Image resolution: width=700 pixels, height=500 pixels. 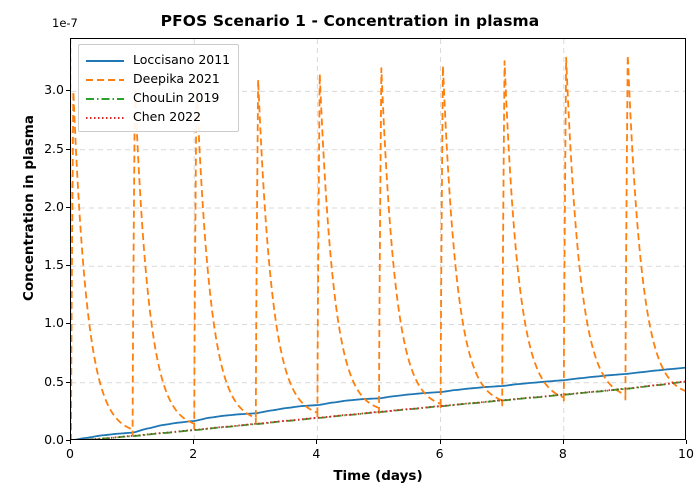 I want to click on x-tick-label: 10, so click(x=686, y=453).